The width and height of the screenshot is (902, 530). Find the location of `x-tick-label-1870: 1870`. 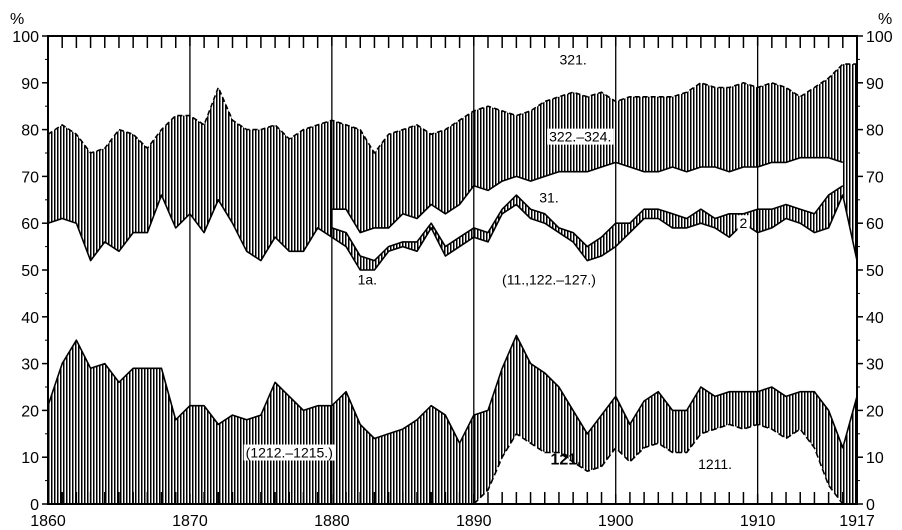

x-tick-label-1870: 1870 is located at coordinates (190, 521).